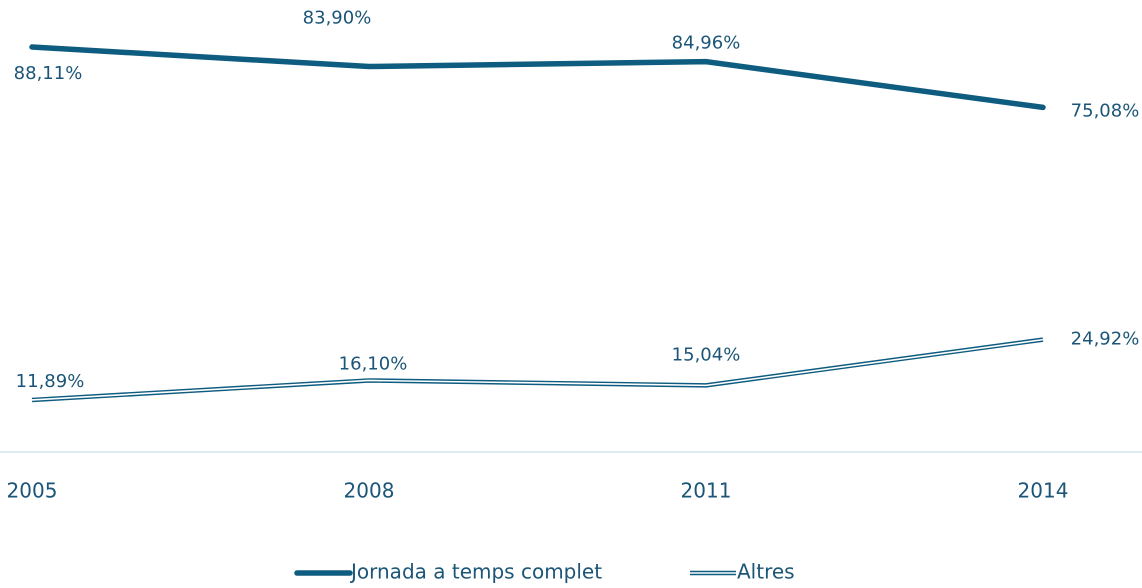 Image resolution: width=1142 pixels, height=588 pixels. I want to click on legend-label: Jornada a temps complet, so click(475, 572).